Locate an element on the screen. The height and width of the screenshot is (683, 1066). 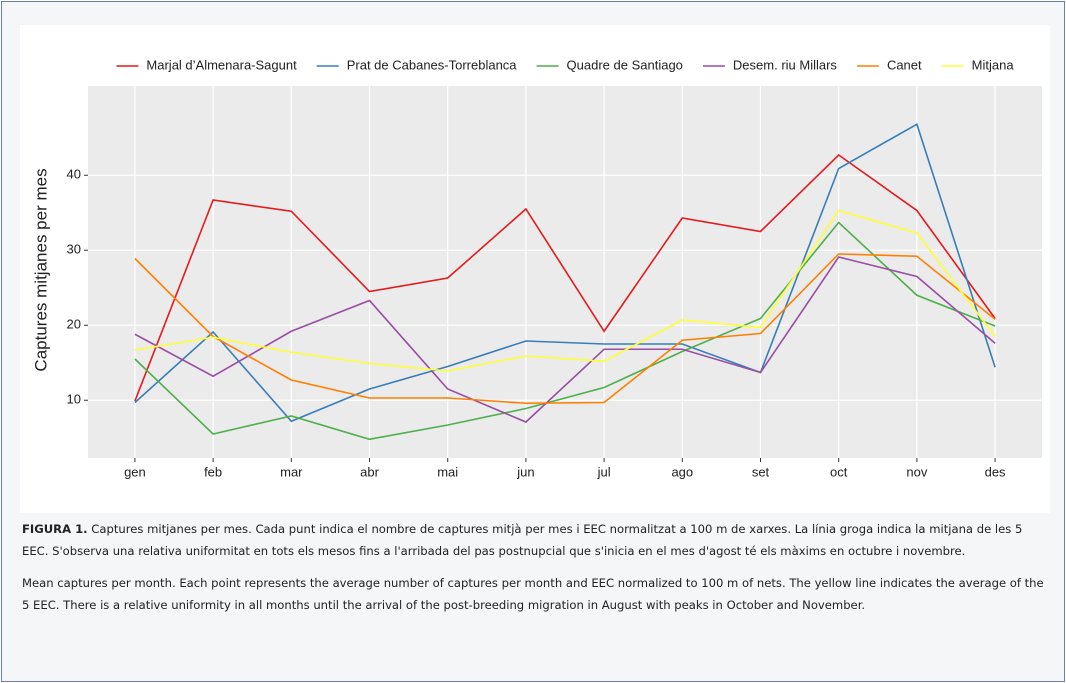
x-tick-label: gen is located at coordinates (135, 471).